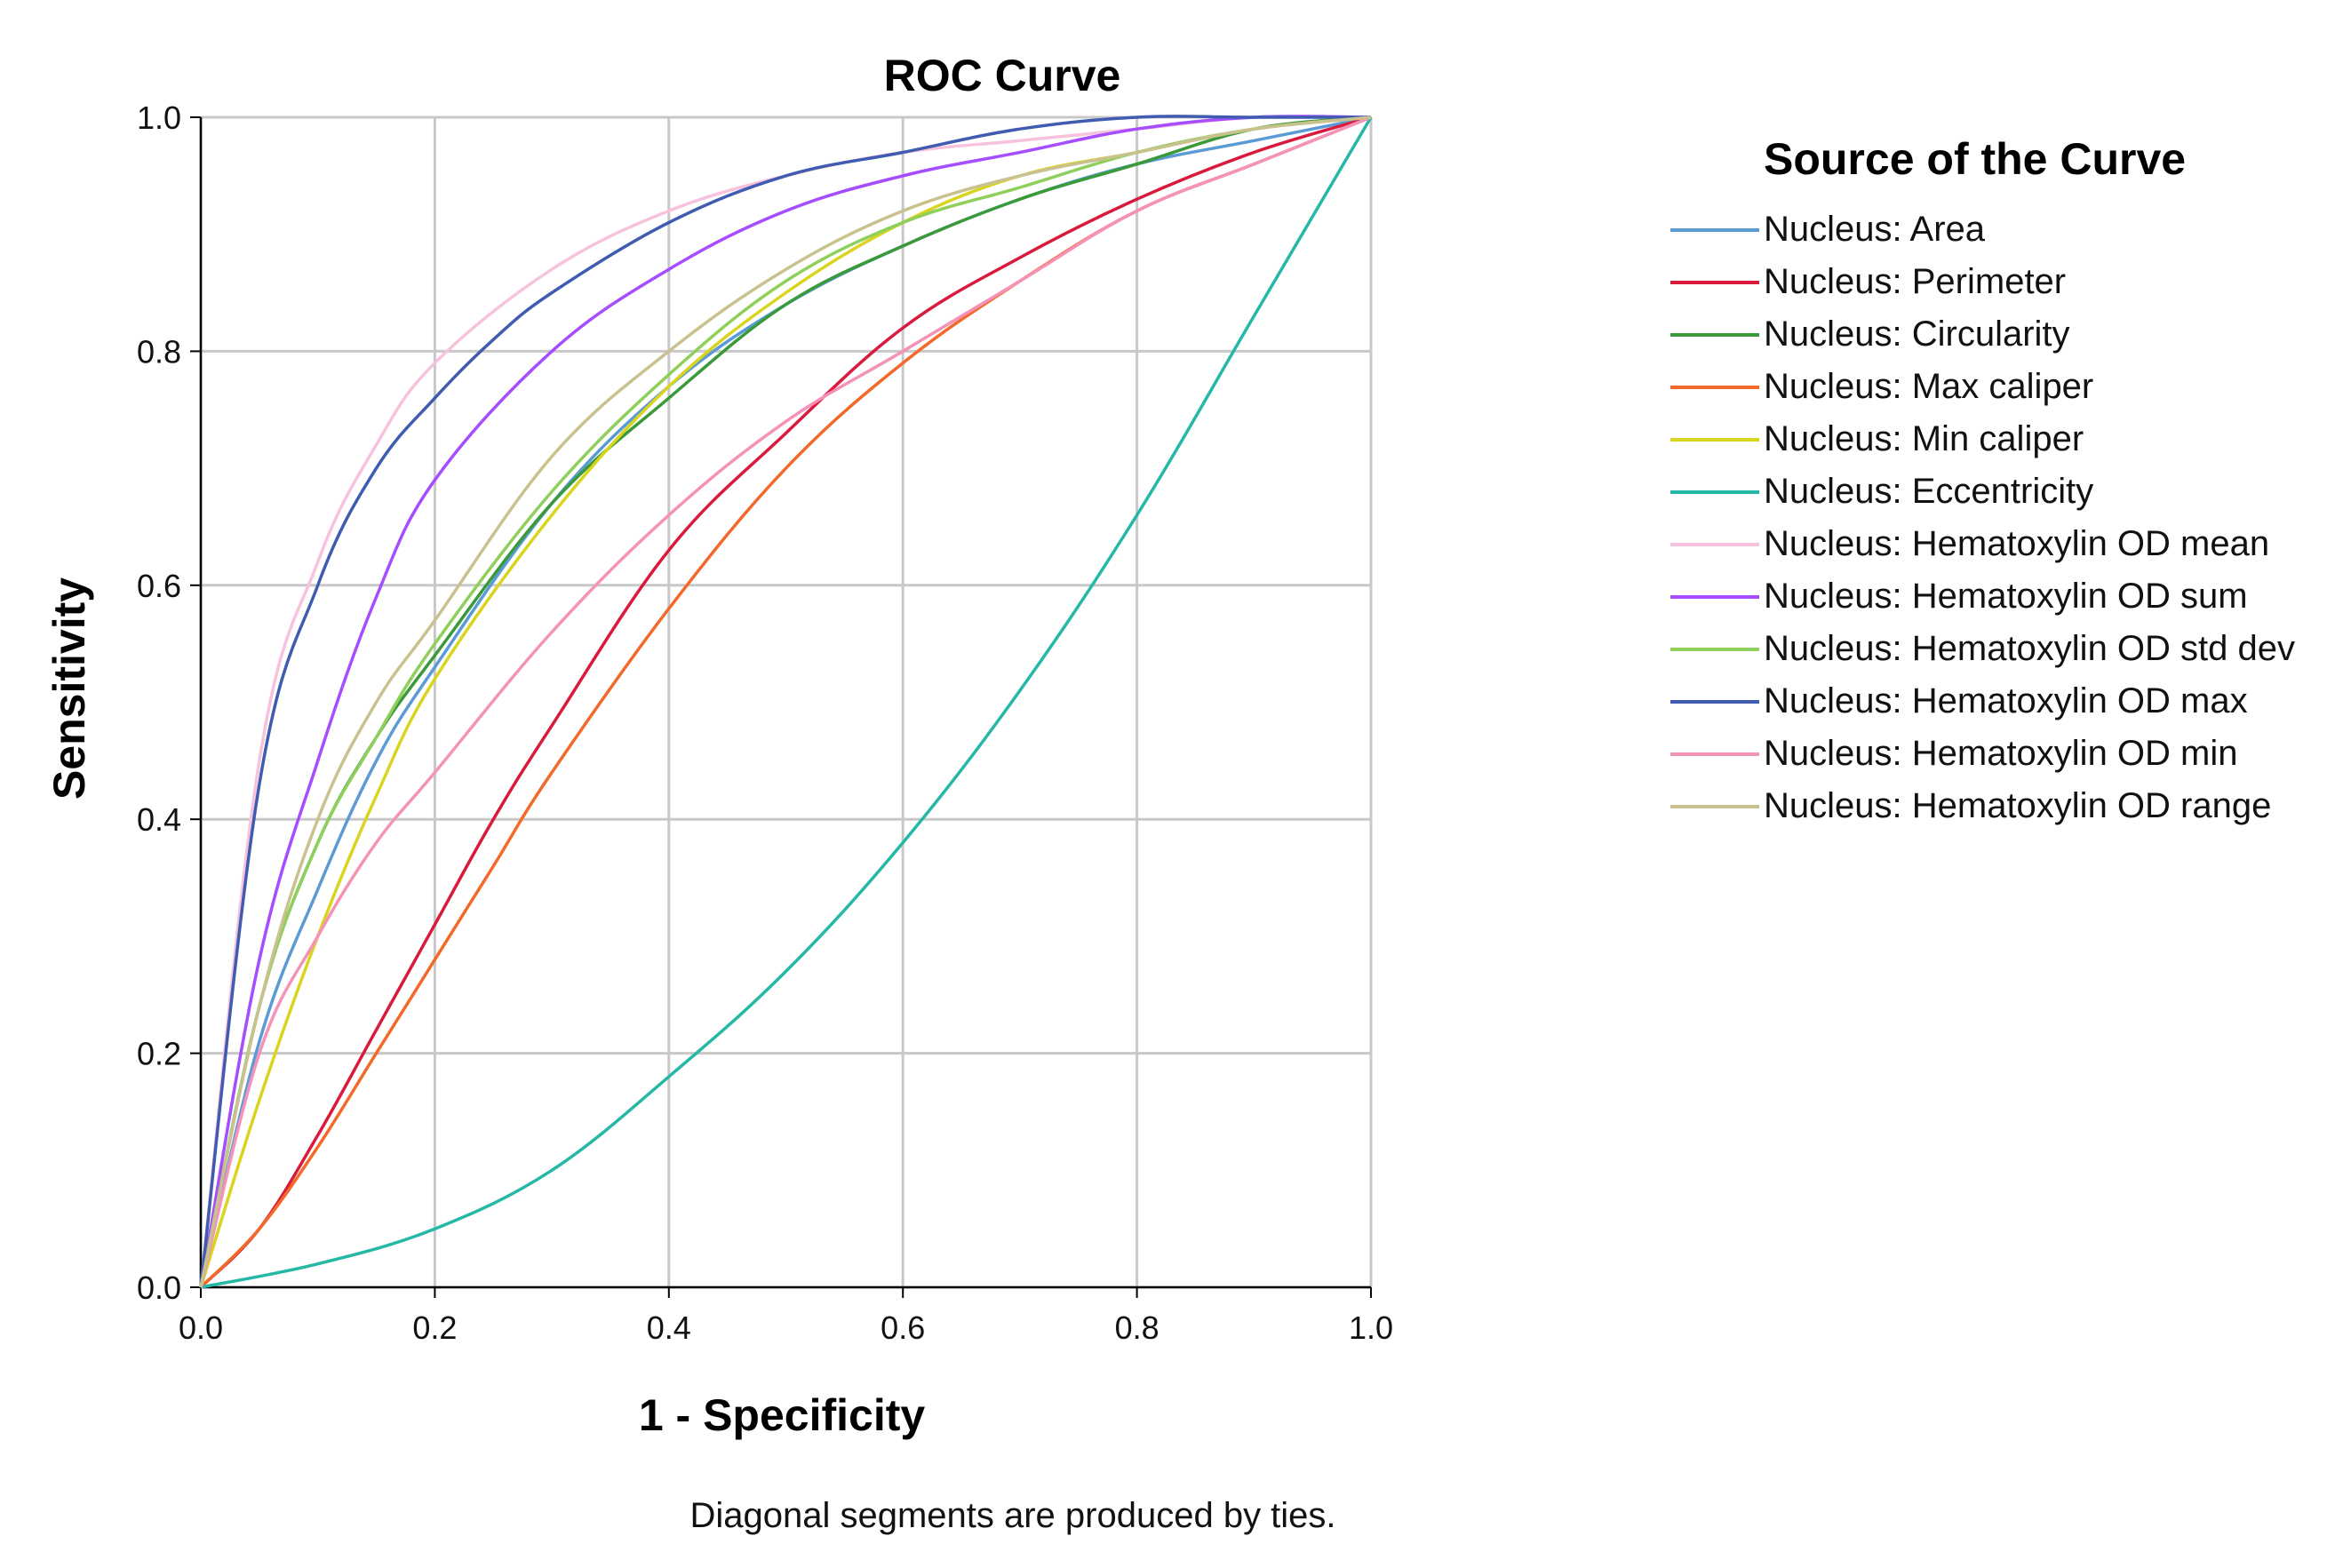 Image resolution: width=2327 pixels, height=1568 pixels. What do you see at coordinates (669, 1327) in the screenshot?
I see `x-tick-label: 0.4` at bounding box center [669, 1327].